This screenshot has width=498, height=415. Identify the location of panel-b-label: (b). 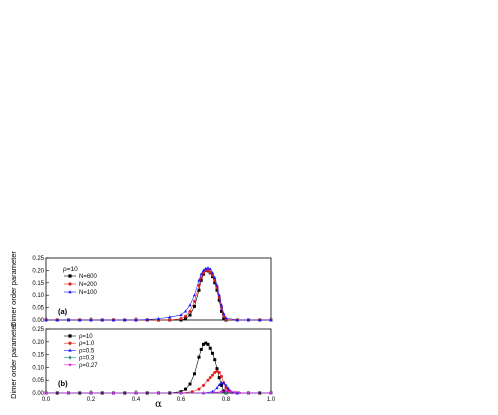
(63, 383).